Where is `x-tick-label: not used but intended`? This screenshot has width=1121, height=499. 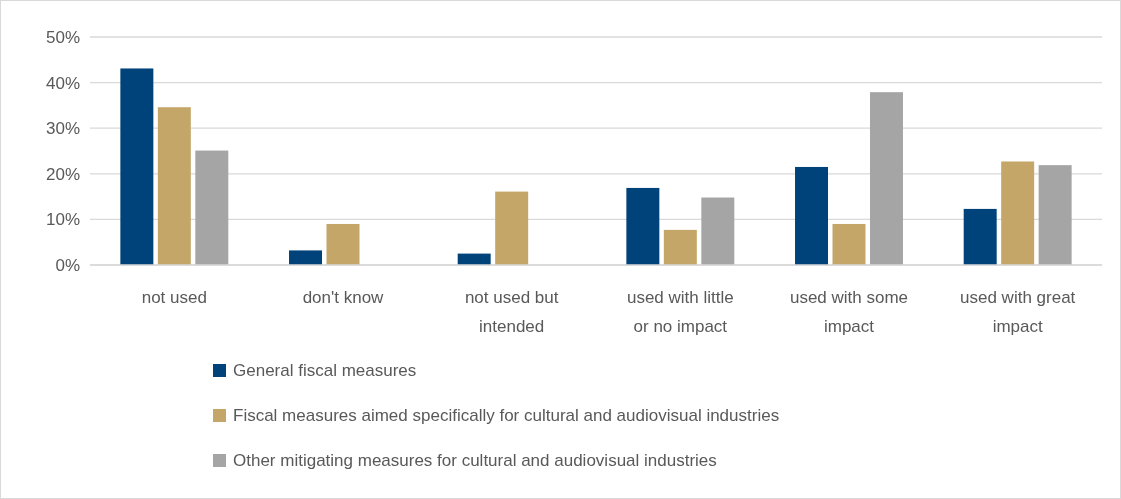 x-tick-label: not used but intended is located at coordinates (511, 312).